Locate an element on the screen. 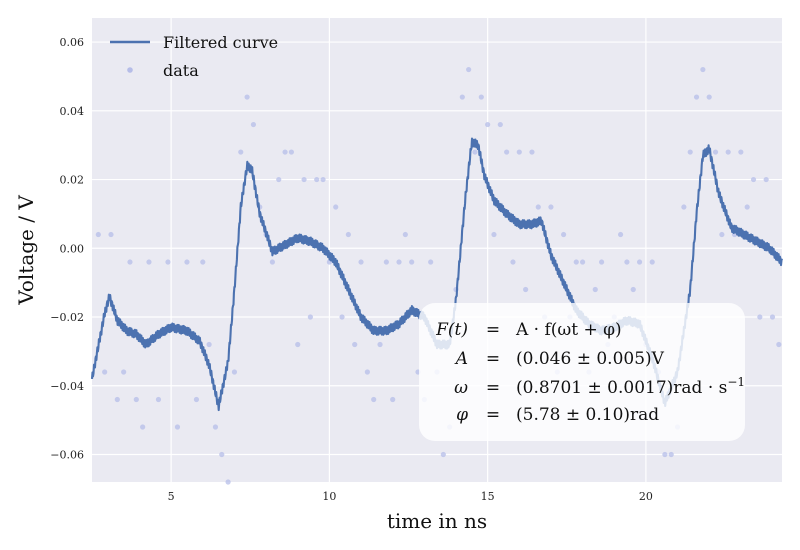 This screenshot has height=550, width=800. legend-label-data: data is located at coordinates (181, 70).